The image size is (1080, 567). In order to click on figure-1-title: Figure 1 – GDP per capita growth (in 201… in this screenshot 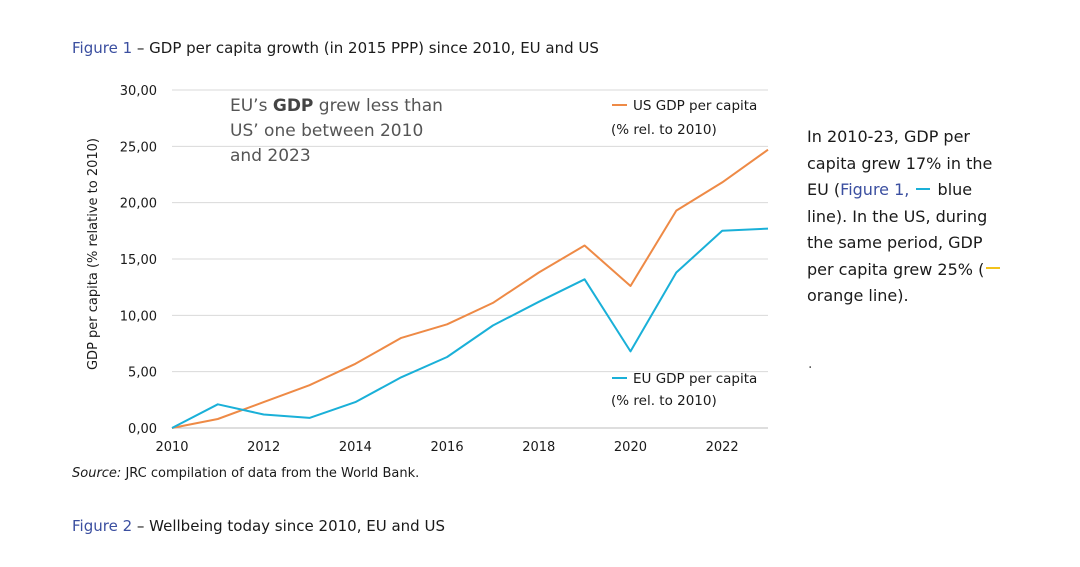, I will do `click(335, 48)`.